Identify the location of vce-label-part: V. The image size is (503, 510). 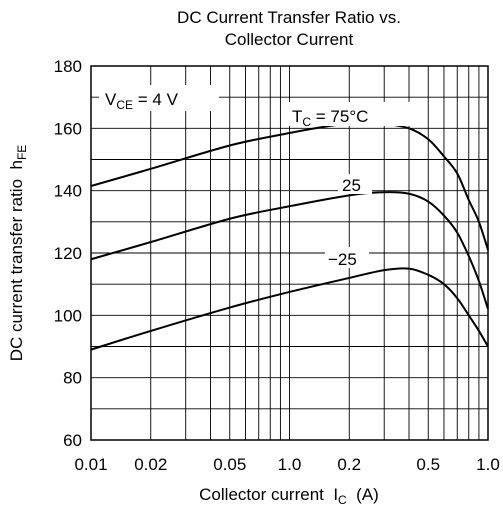
(111, 99).